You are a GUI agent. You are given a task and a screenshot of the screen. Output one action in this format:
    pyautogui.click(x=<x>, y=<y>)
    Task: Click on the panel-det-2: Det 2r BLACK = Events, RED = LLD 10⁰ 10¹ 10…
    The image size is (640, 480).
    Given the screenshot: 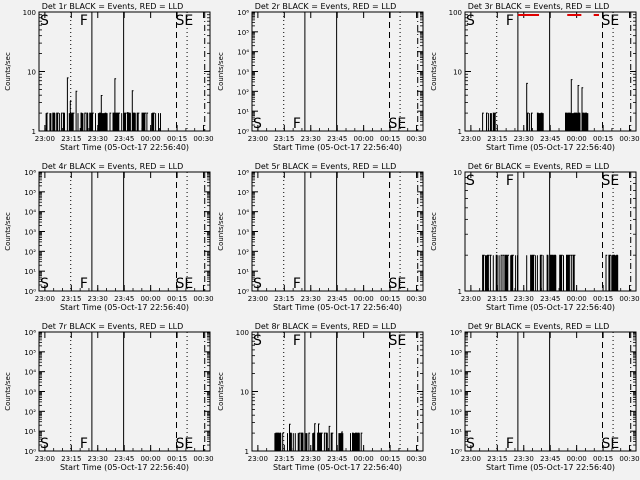 What is the action you would take?
    pyautogui.click(x=322, y=77)
    